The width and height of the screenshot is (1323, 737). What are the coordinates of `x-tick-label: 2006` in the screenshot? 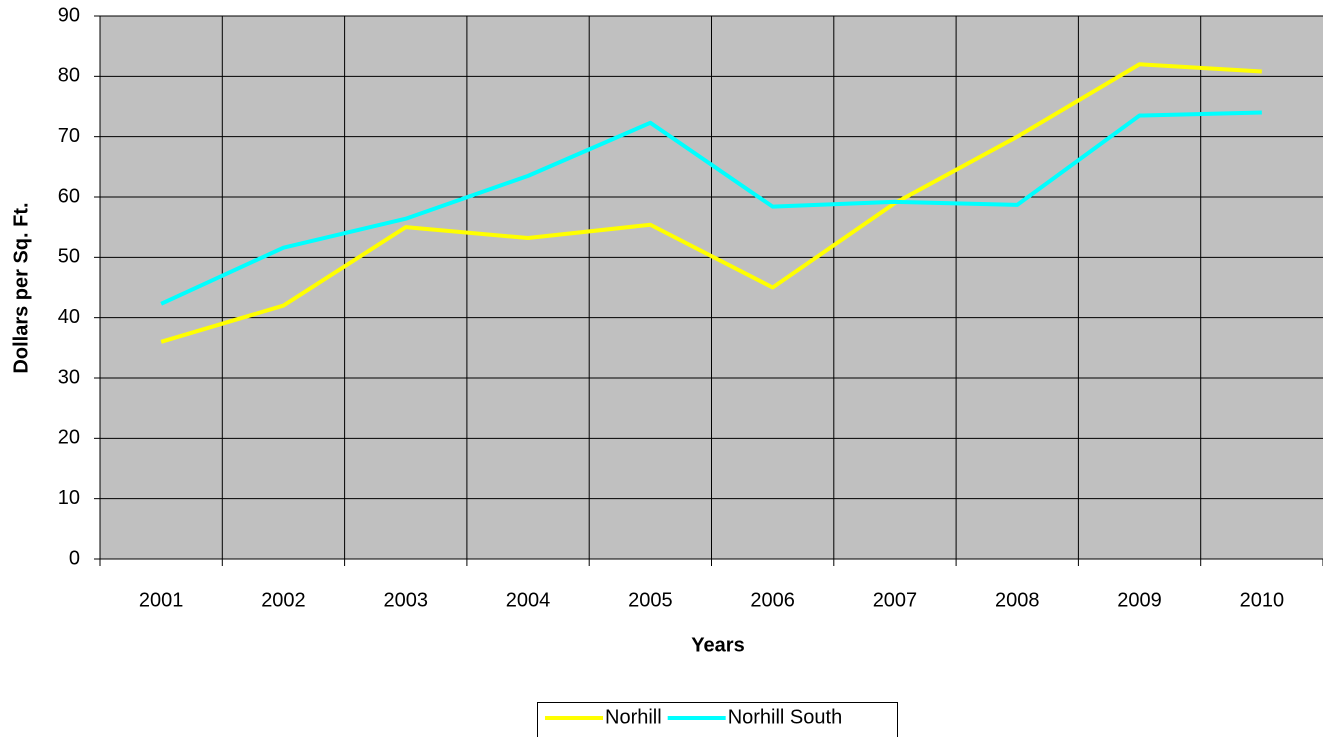 It's located at (772, 600).